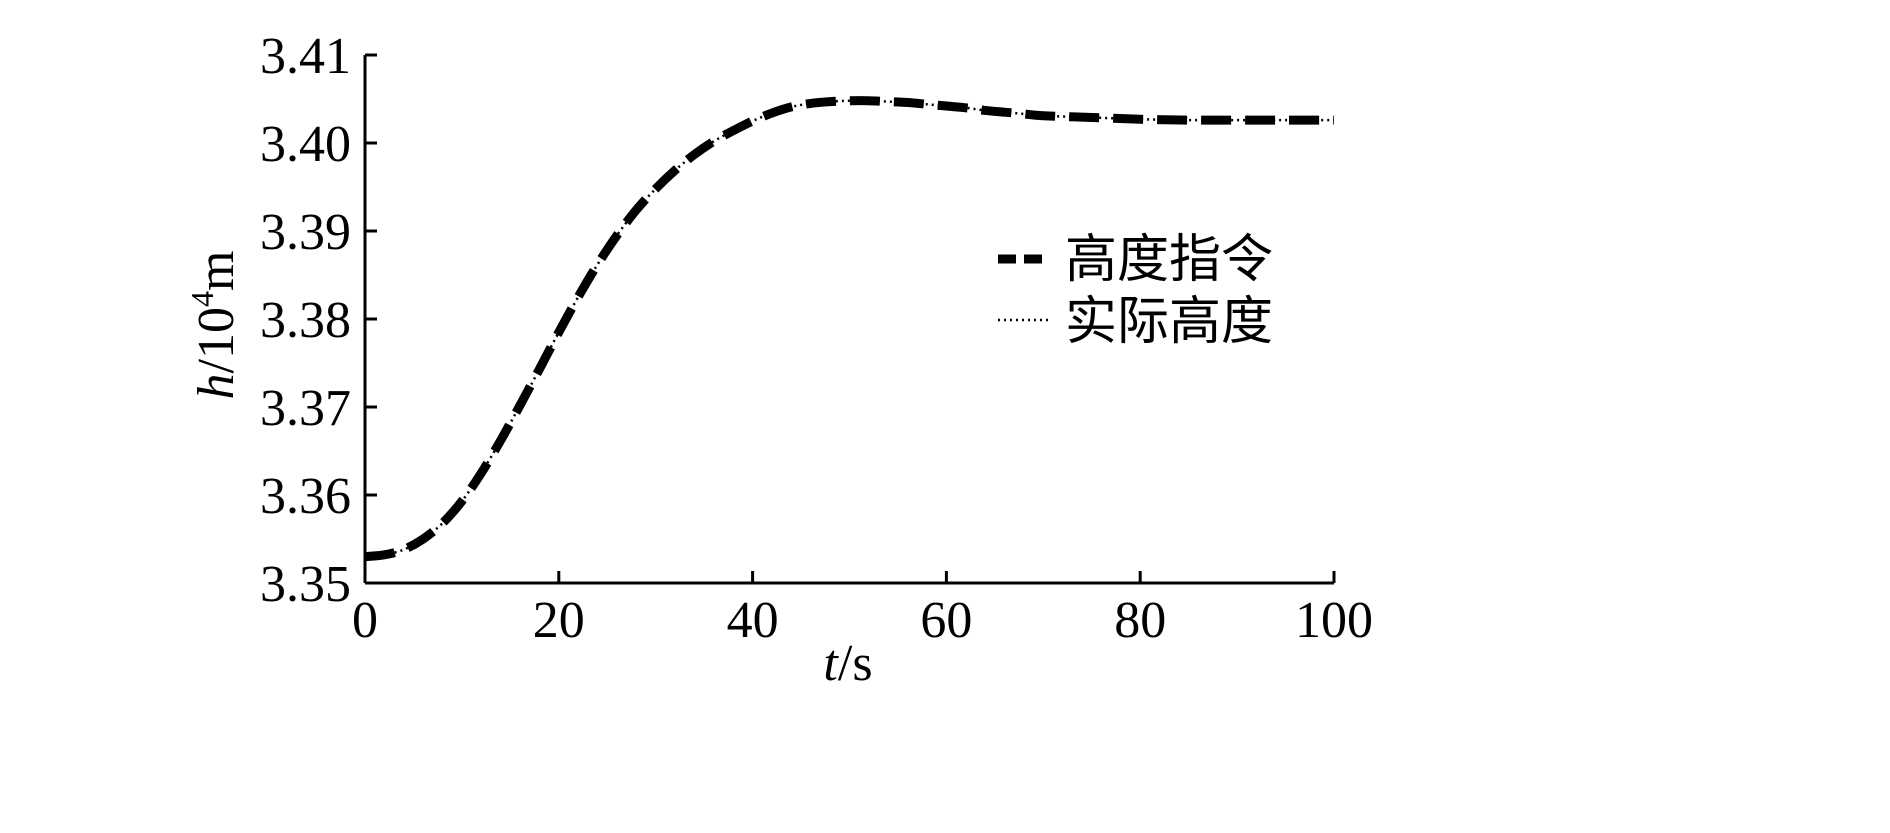 Image resolution: width=1890 pixels, height=833 pixels. Describe the element at coordinates (305, 144) in the screenshot. I see `y-tick-label: 3.40` at that location.